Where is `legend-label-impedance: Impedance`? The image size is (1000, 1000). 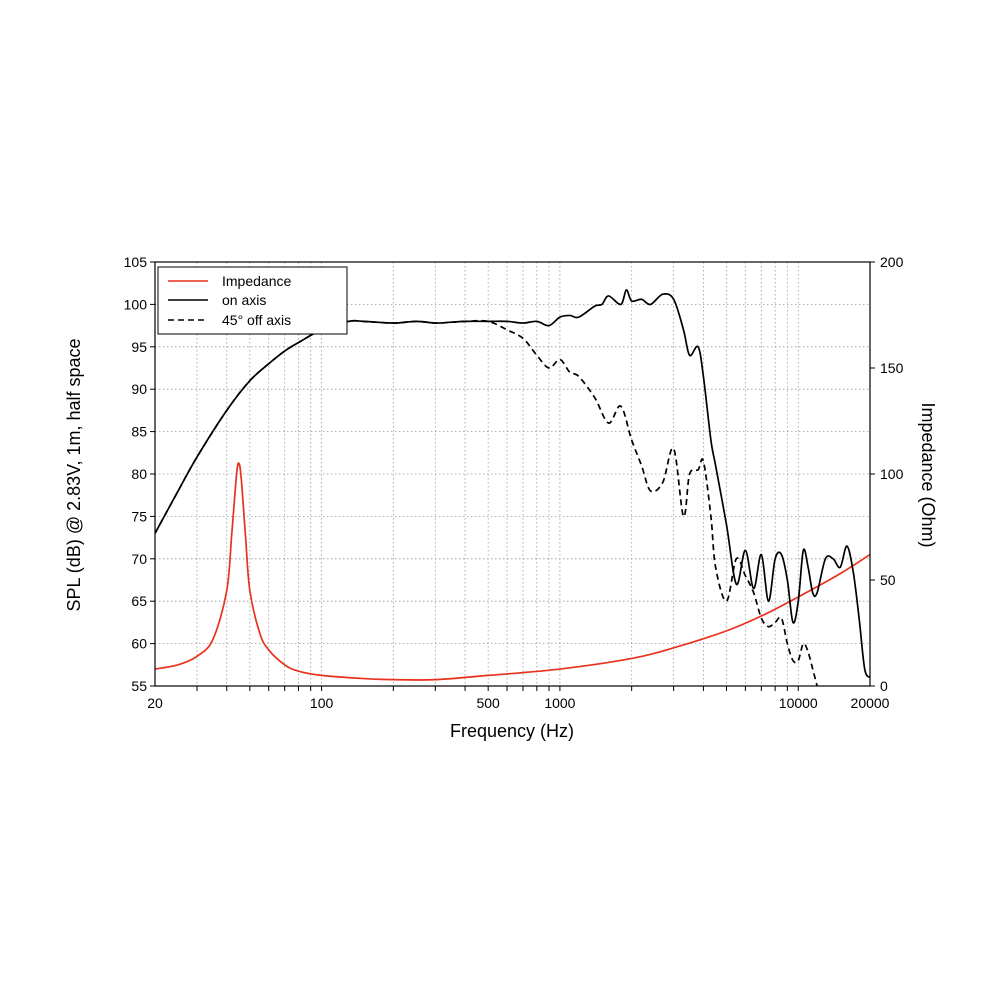
legend-label-impedance: Impedance is located at coordinates (256, 281).